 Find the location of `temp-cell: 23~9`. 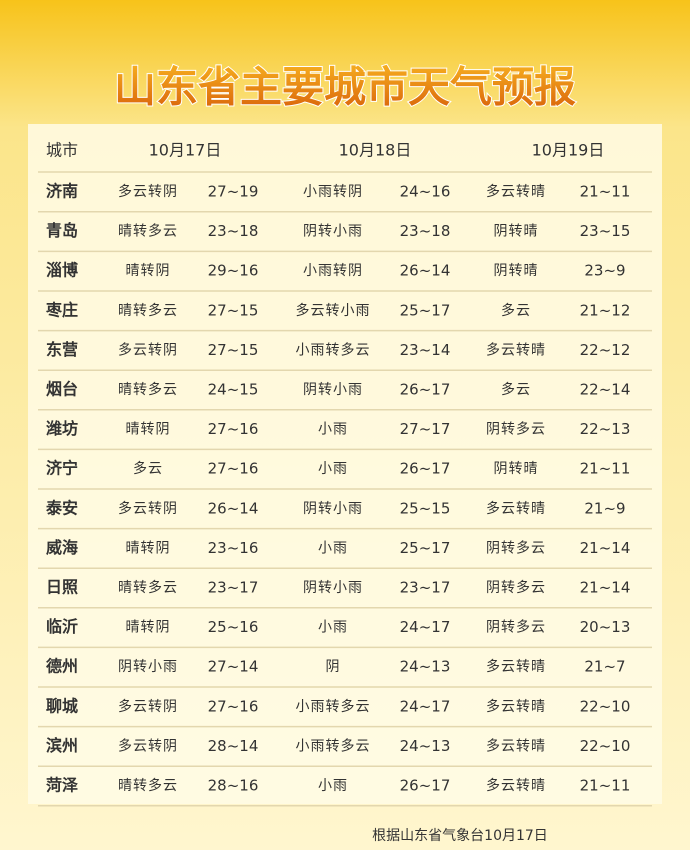

temp-cell: 23~9 is located at coordinates (604, 271).